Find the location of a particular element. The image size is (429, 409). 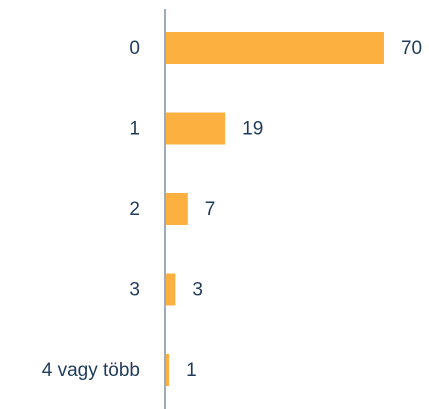

category-label: 4 vagy több is located at coordinates (91, 370).